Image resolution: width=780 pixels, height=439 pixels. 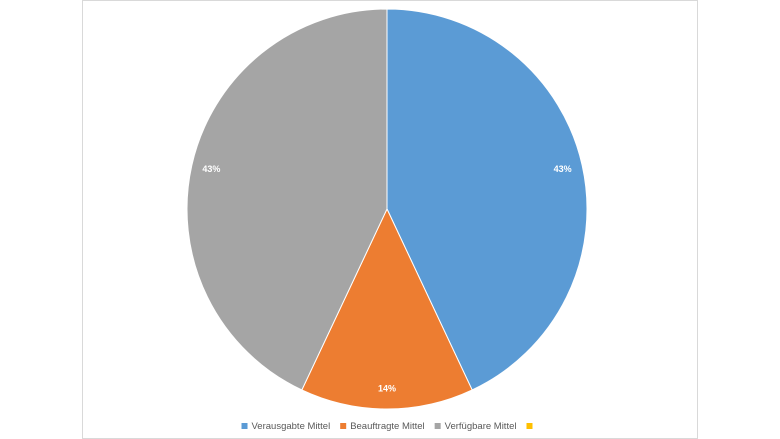 I want to click on legend-label: Verausgabte Mittel, so click(x=291, y=426).